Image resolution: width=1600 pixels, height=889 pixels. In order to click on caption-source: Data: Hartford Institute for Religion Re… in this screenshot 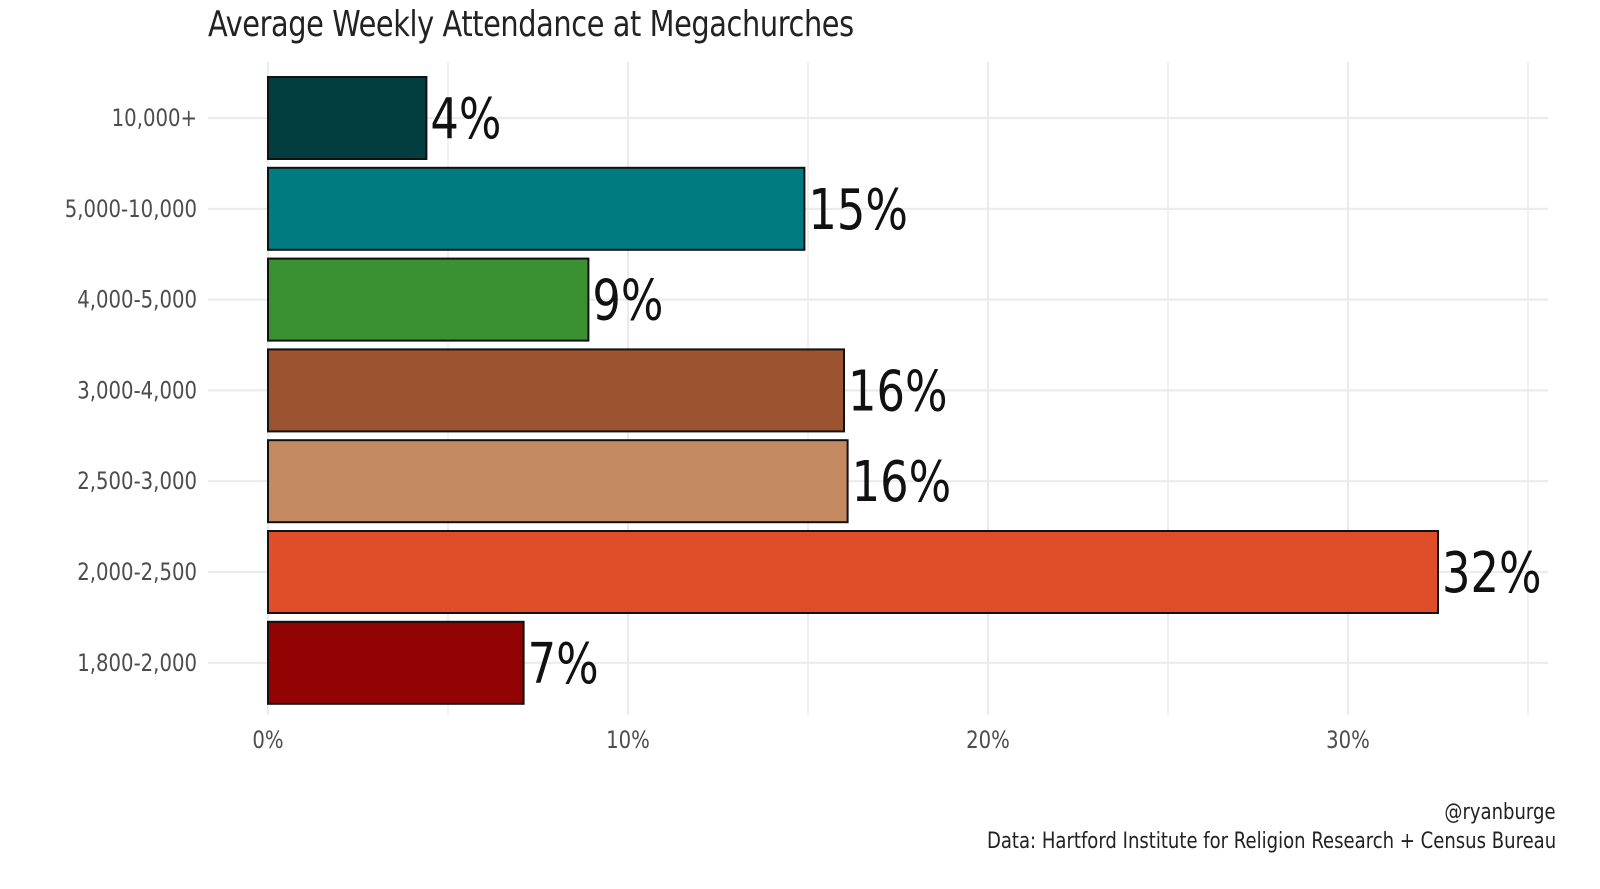, I will do `click(1271, 841)`.